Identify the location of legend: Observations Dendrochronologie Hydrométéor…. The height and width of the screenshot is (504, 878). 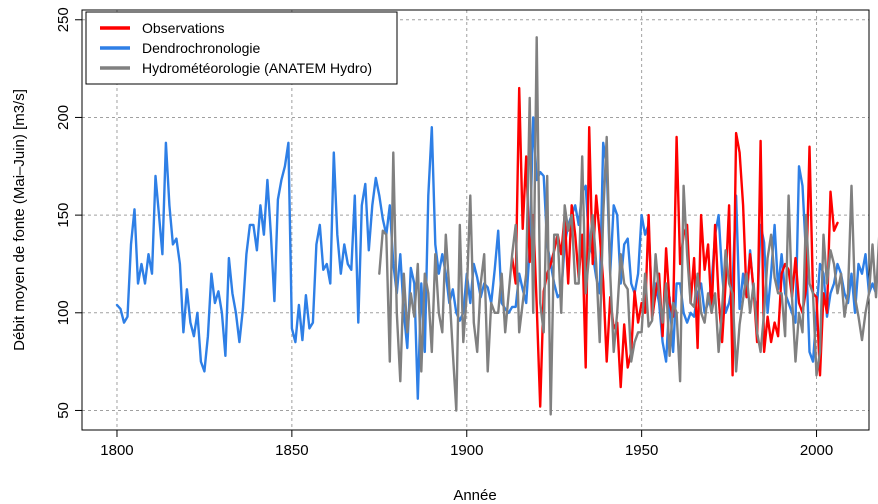
(241, 48).